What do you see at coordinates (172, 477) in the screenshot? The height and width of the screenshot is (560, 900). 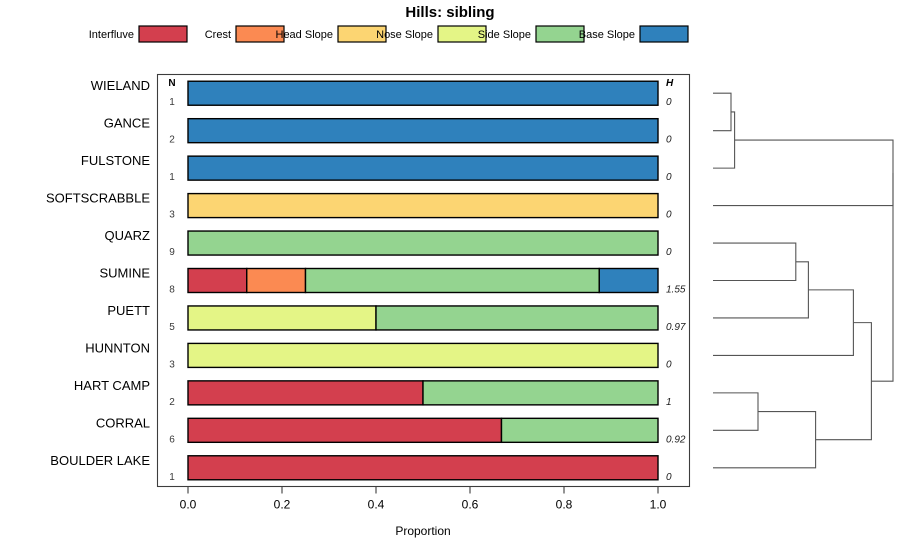 I see `n-value-boulder-lake: 1` at bounding box center [172, 477].